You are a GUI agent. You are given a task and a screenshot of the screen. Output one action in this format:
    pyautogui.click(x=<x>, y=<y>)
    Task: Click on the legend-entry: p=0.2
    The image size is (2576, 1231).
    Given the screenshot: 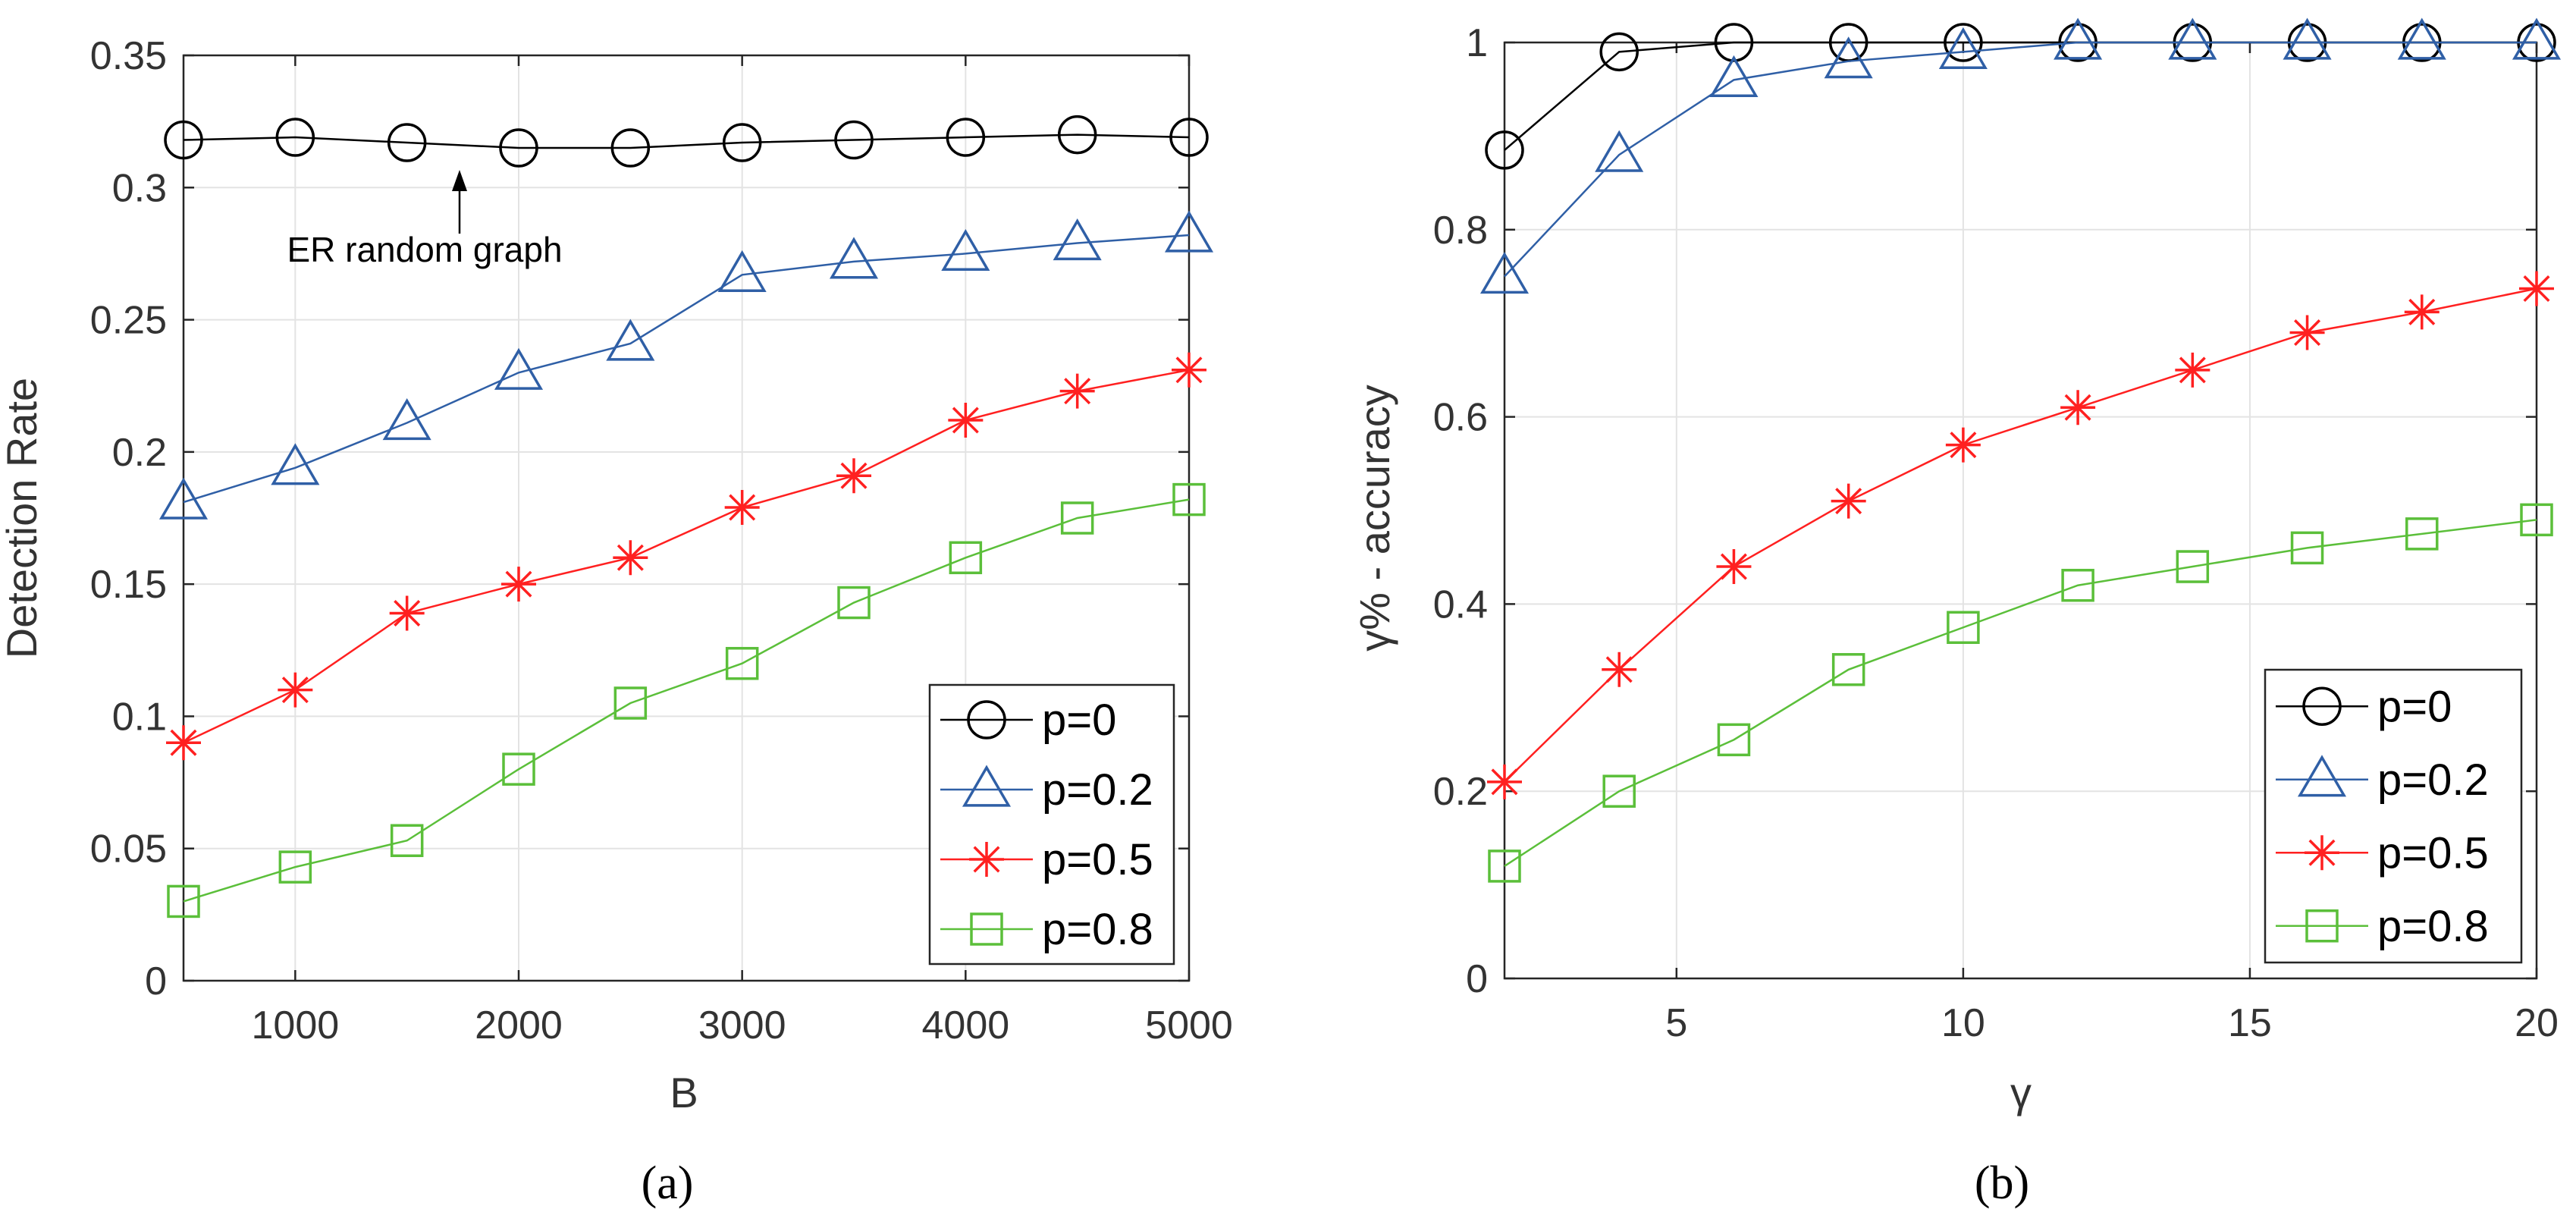 What is the action you would take?
    pyautogui.click(x=2382, y=780)
    